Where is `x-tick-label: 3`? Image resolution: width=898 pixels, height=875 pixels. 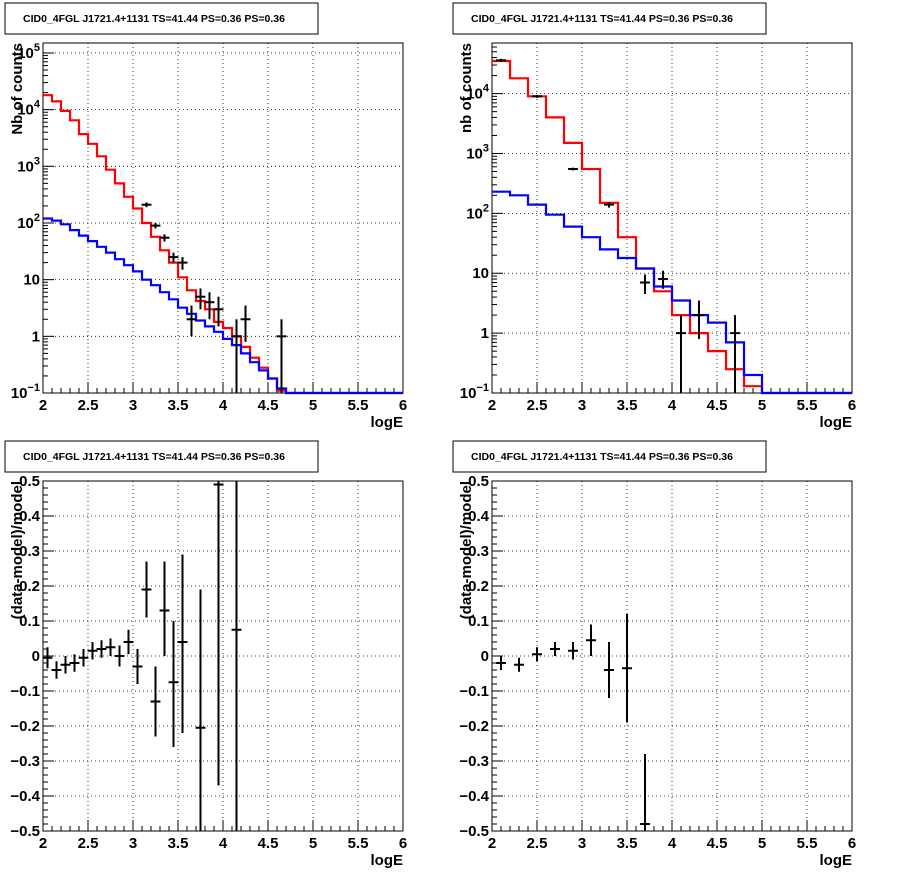
x-tick-label: 3 is located at coordinates (133, 843).